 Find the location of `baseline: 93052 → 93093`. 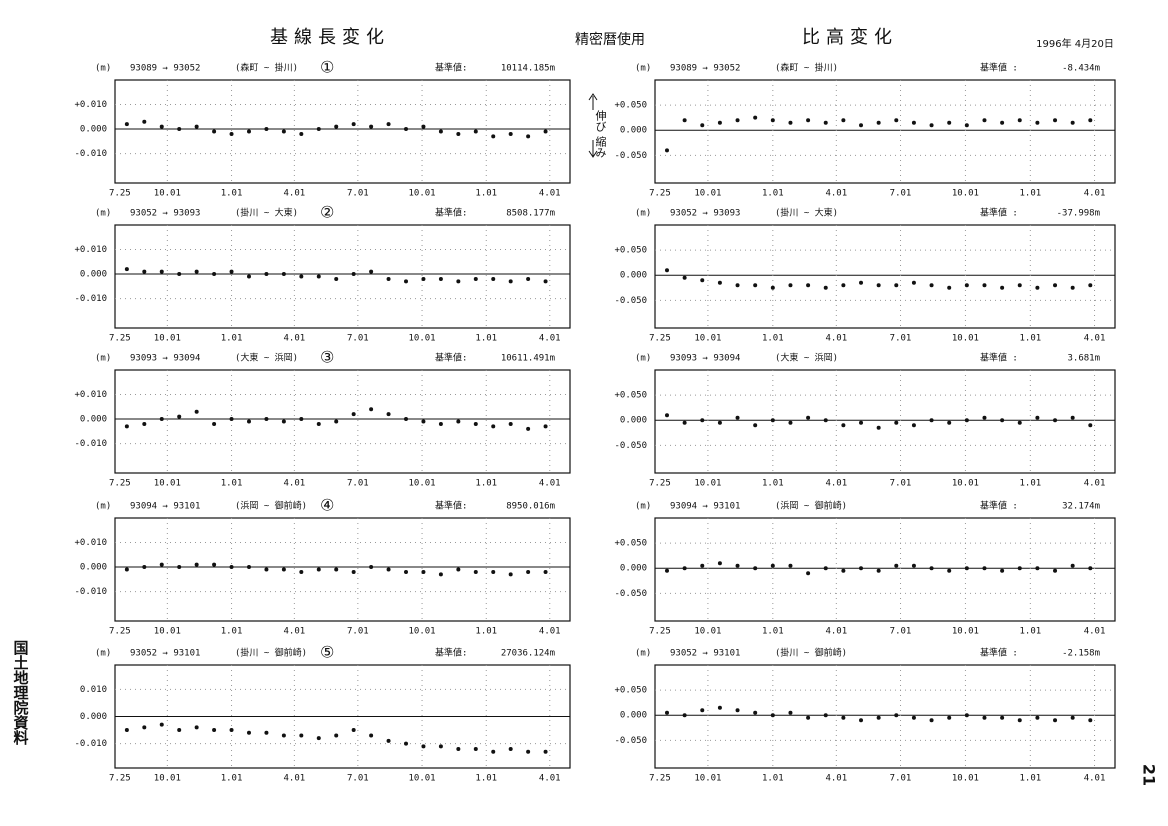

baseline: 93052 → 93093 is located at coordinates (165, 214).